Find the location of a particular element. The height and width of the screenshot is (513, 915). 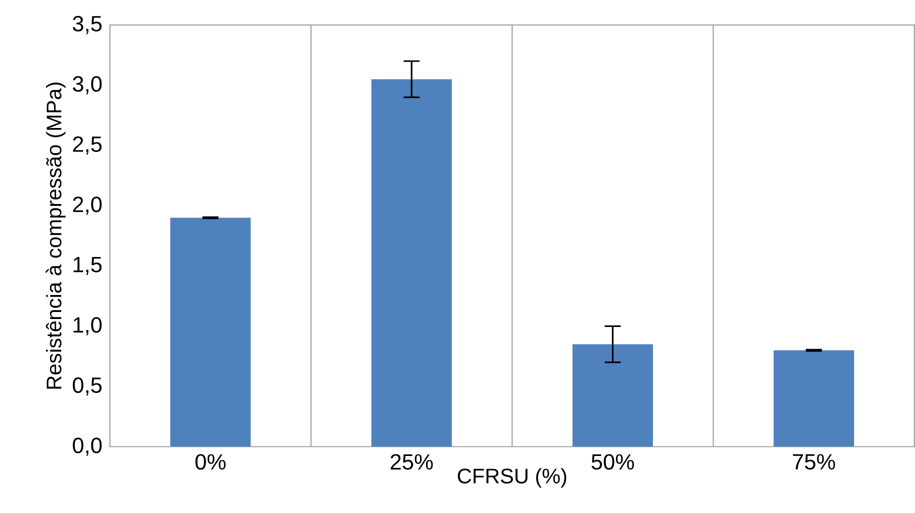

y-tick-label: 2,5 is located at coordinates (87, 145).